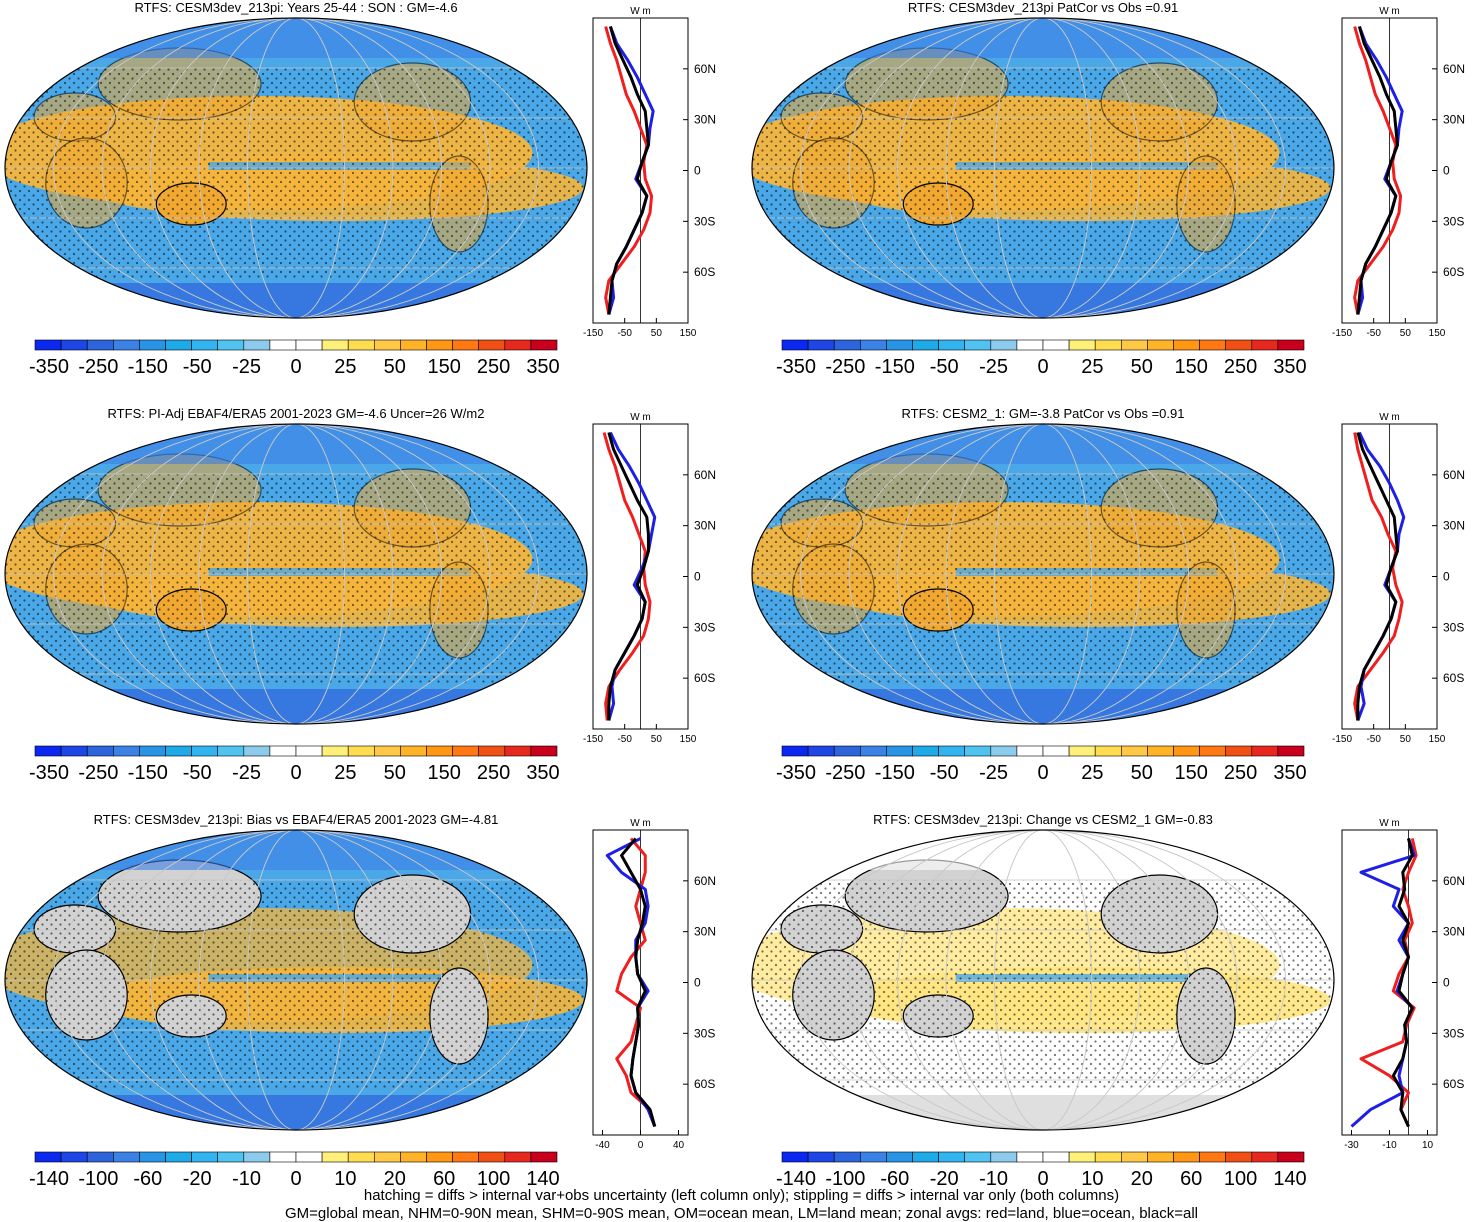 The height and width of the screenshot is (1222, 1483). Describe the element at coordinates (1377, 170) in the screenshot. I see `zonal-line-all` at that location.